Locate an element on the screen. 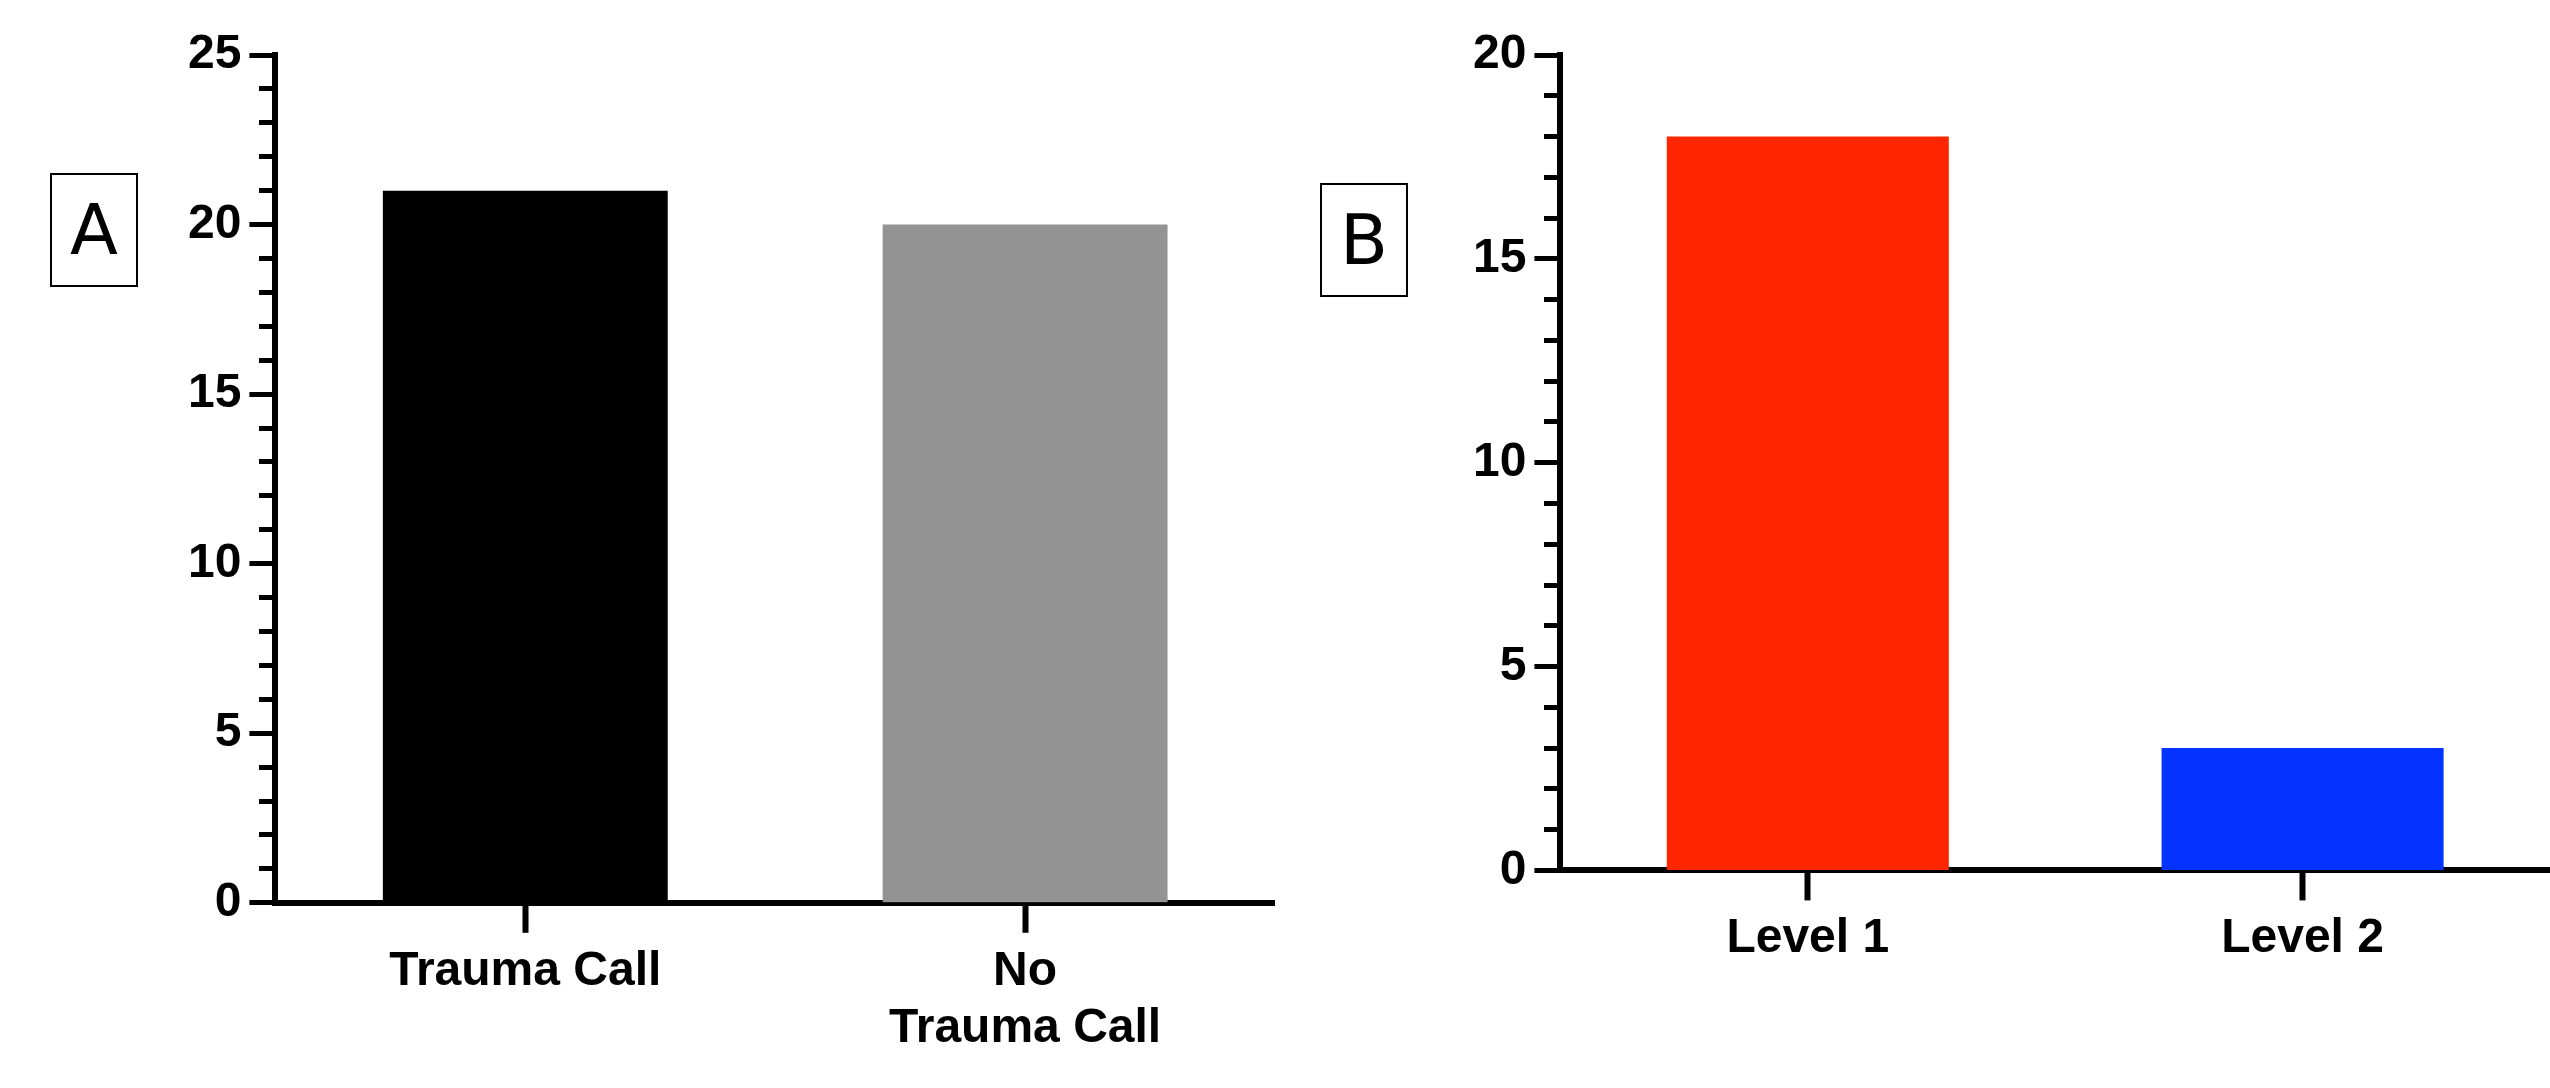 The width and height of the screenshot is (2550, 1088). text: A is located at coordinates (94, 230).